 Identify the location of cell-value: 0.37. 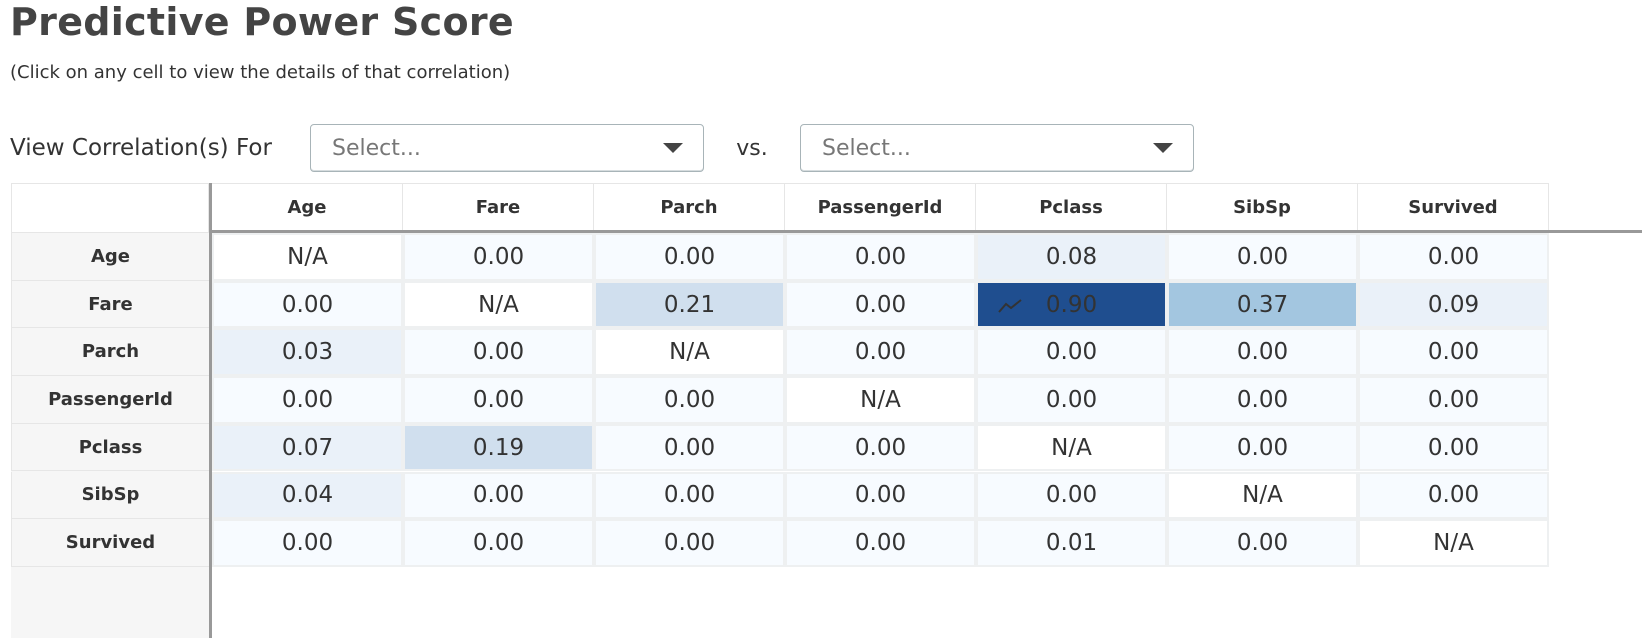
(1262, 304).